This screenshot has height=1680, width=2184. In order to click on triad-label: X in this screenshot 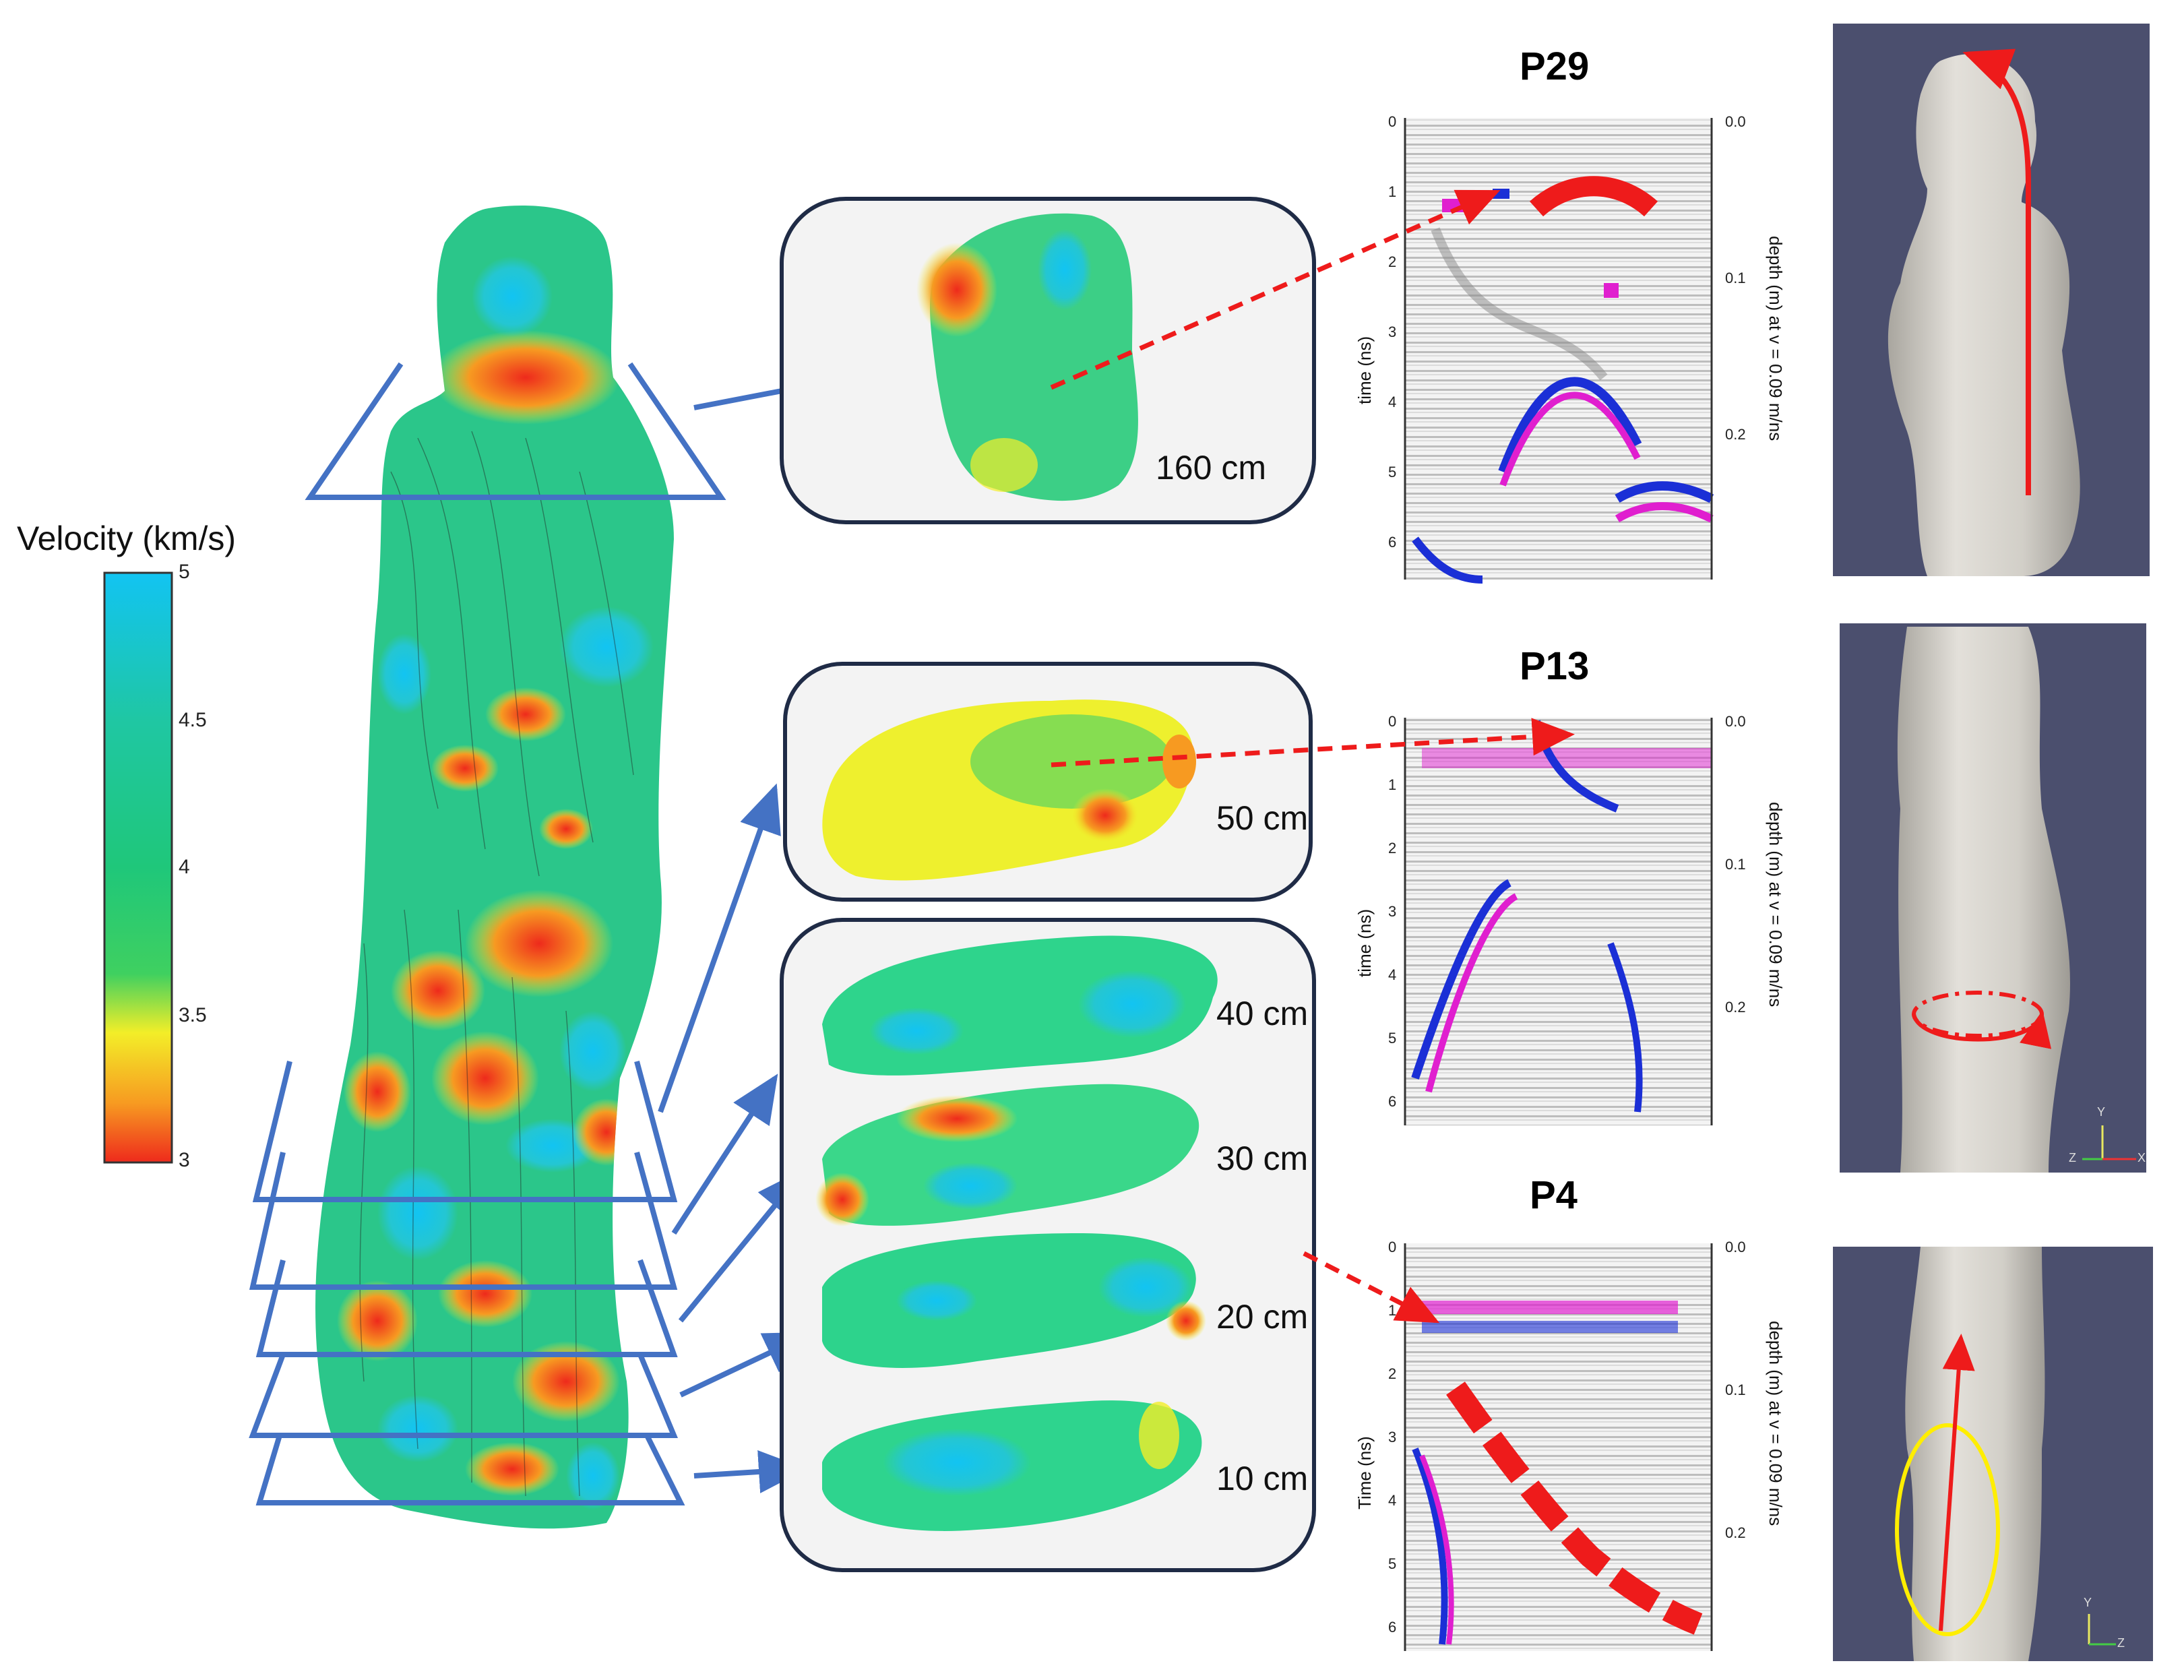, I will do `click(2142, 1157)`.